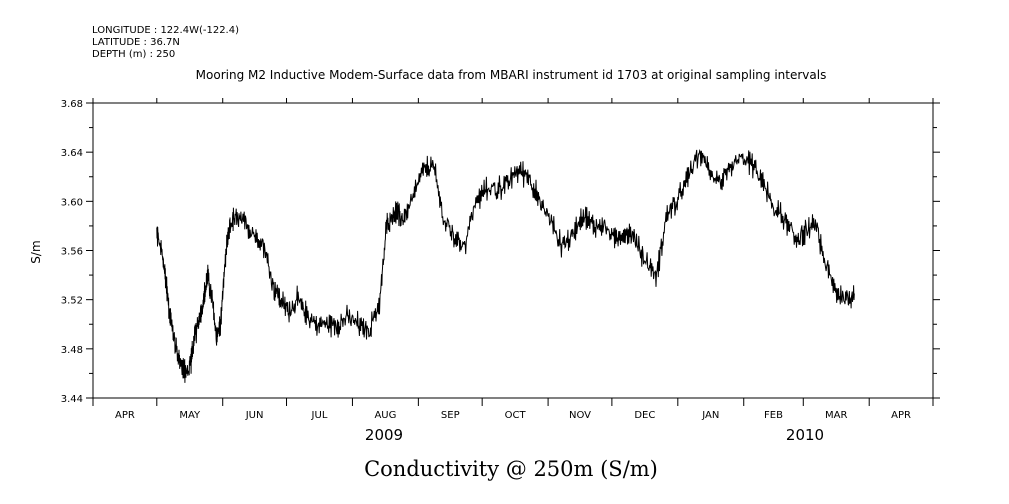  What do you see at coordinates (580, 415) in the screenshot?
I see `x-month-label: NOV` at bounding box center [580, 415].